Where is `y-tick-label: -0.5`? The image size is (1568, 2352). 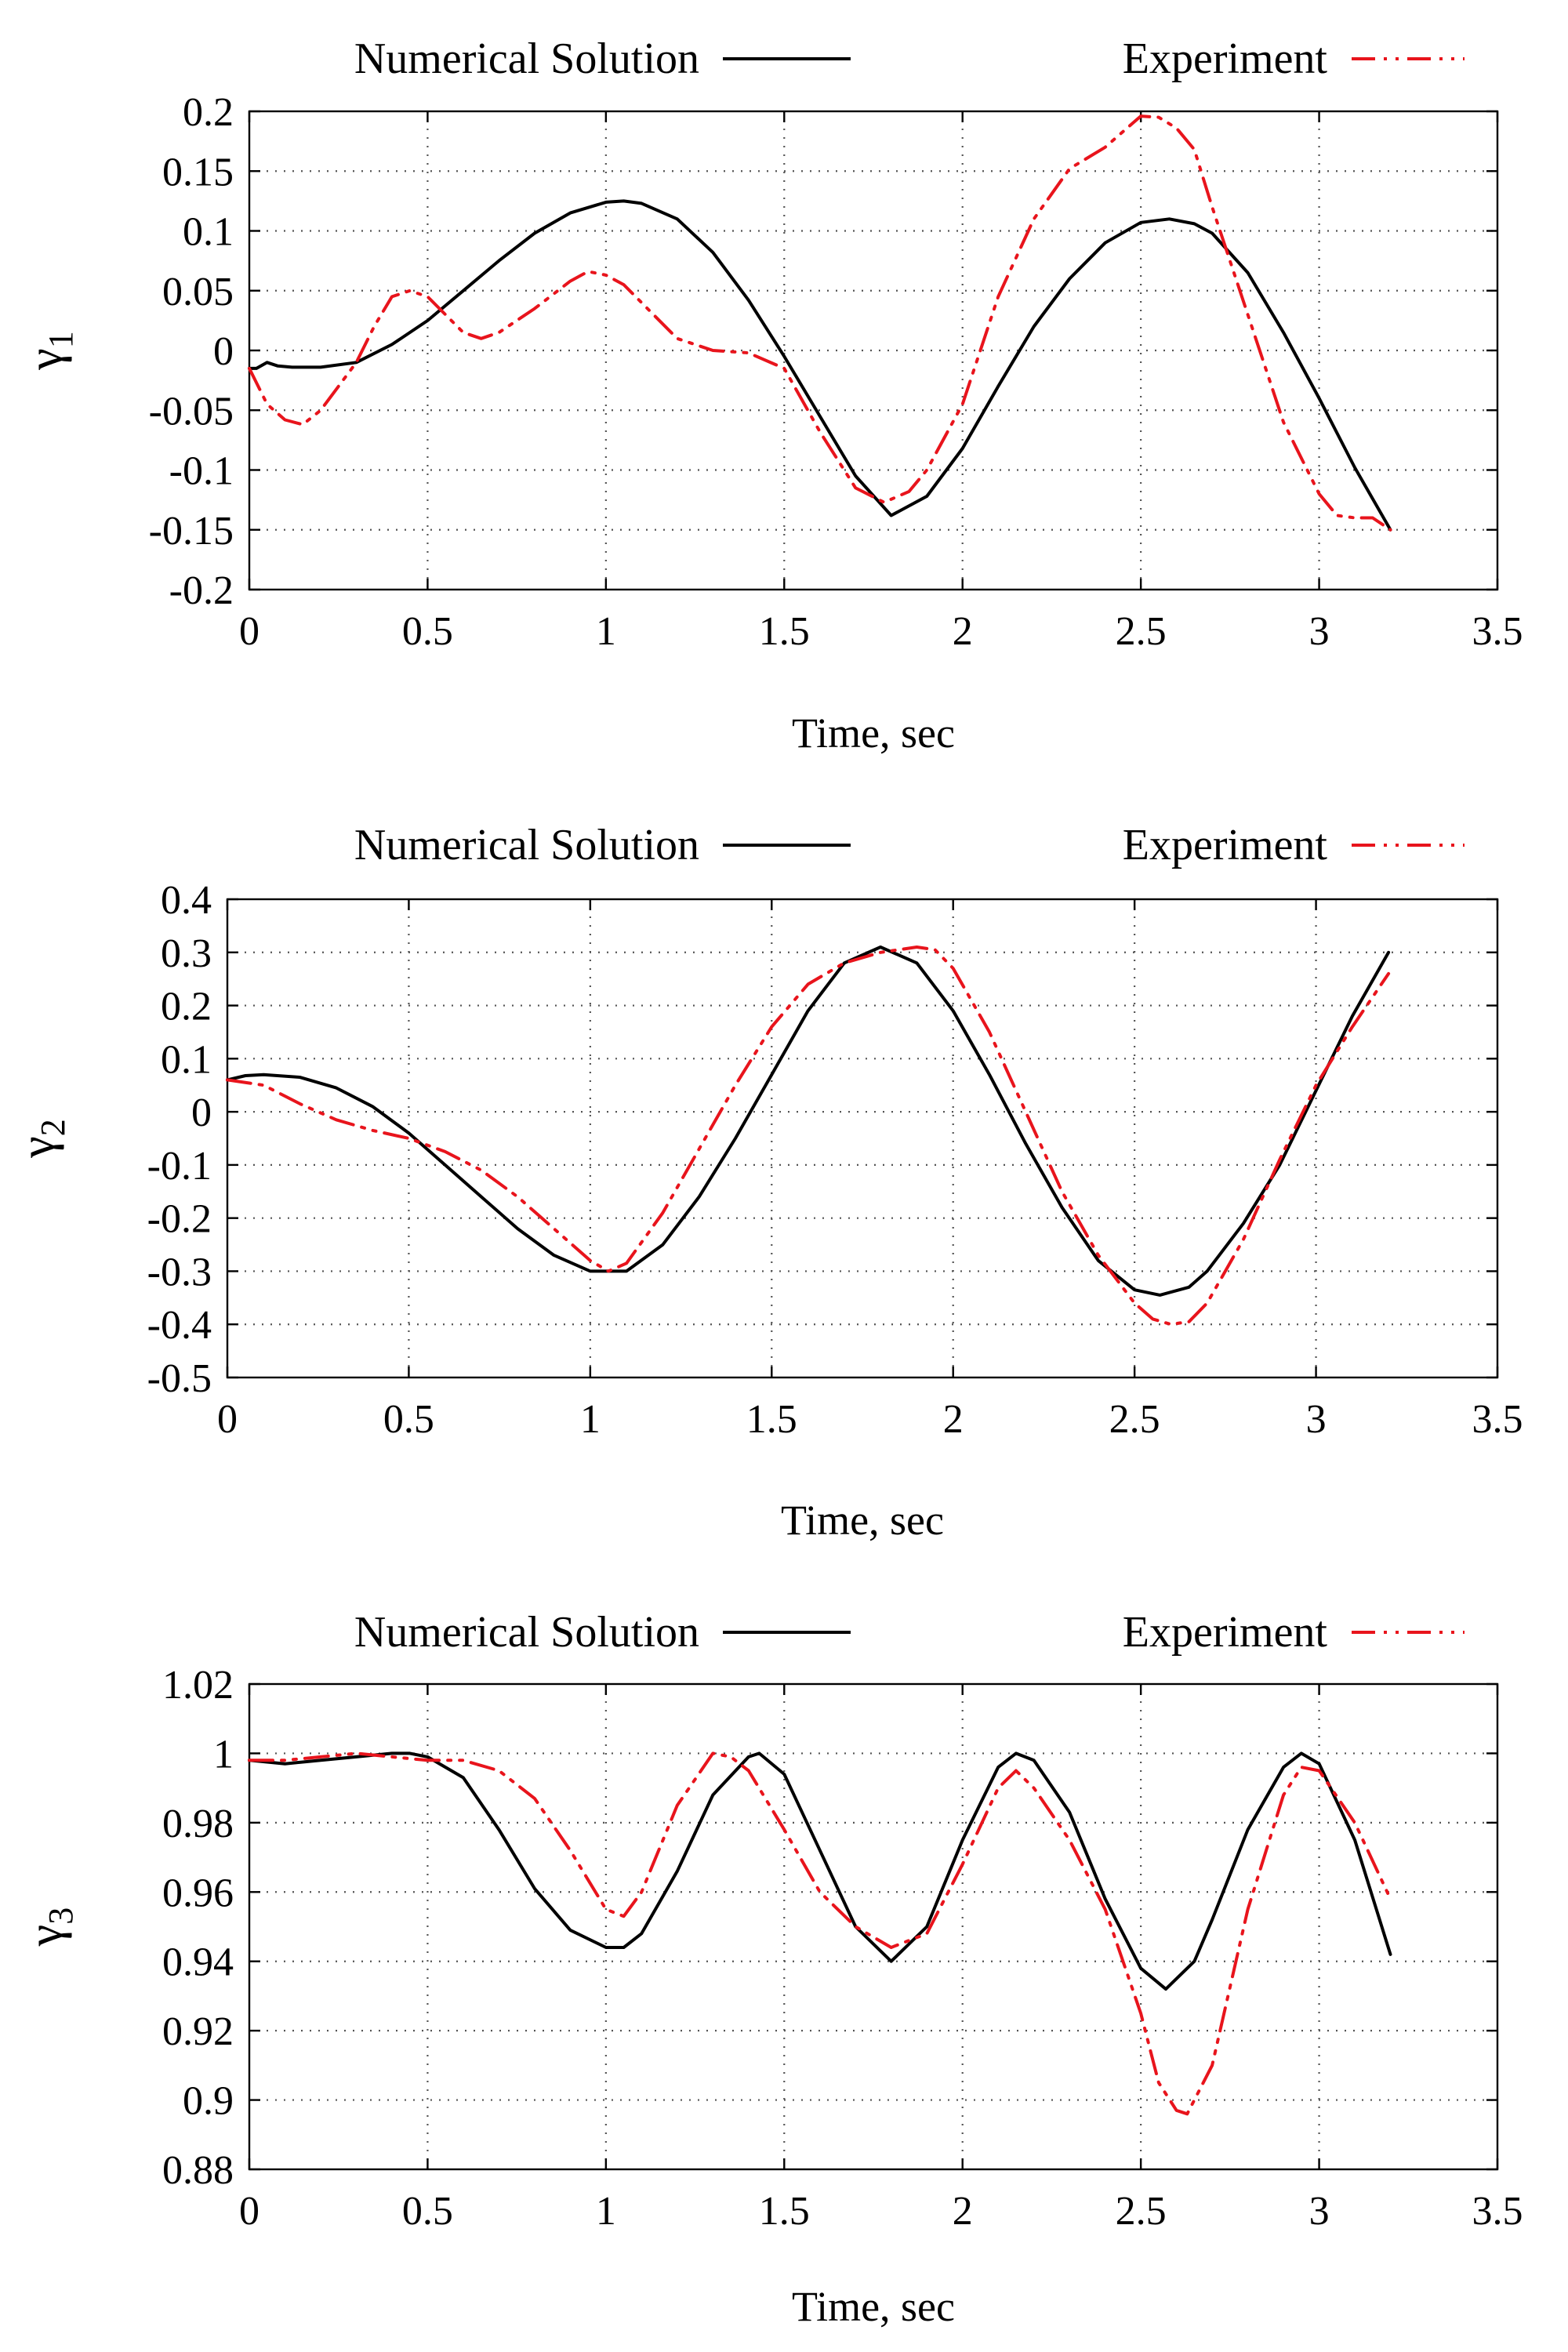 y-tick-label: -0.5 is located at coordinates (179, 1378).